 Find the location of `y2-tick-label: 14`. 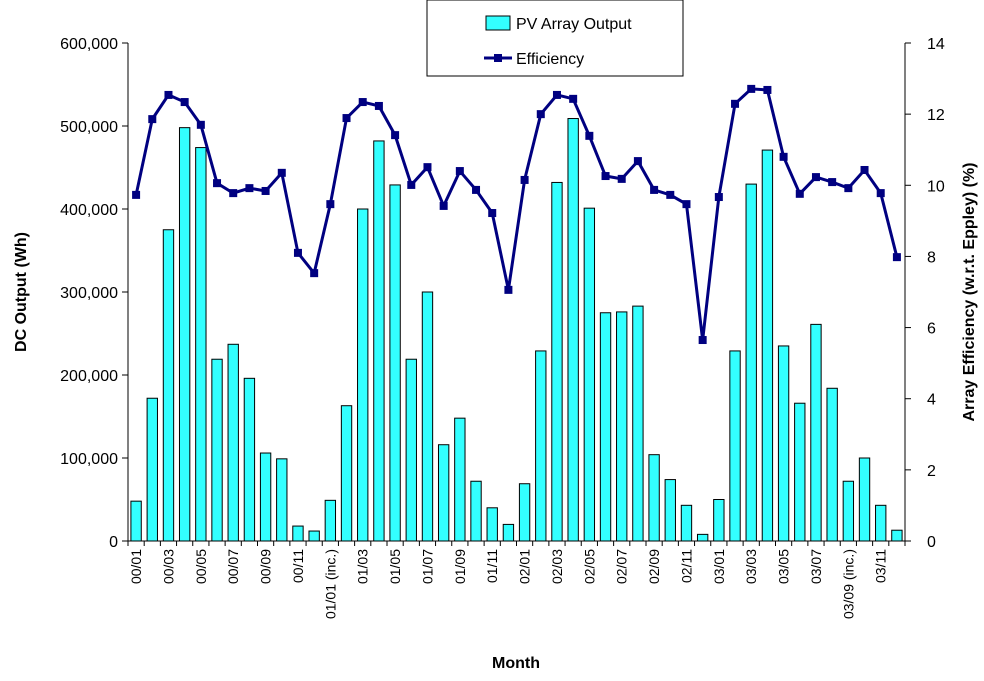

y2-tick-label: 14 is located at coordinates (936, 44).